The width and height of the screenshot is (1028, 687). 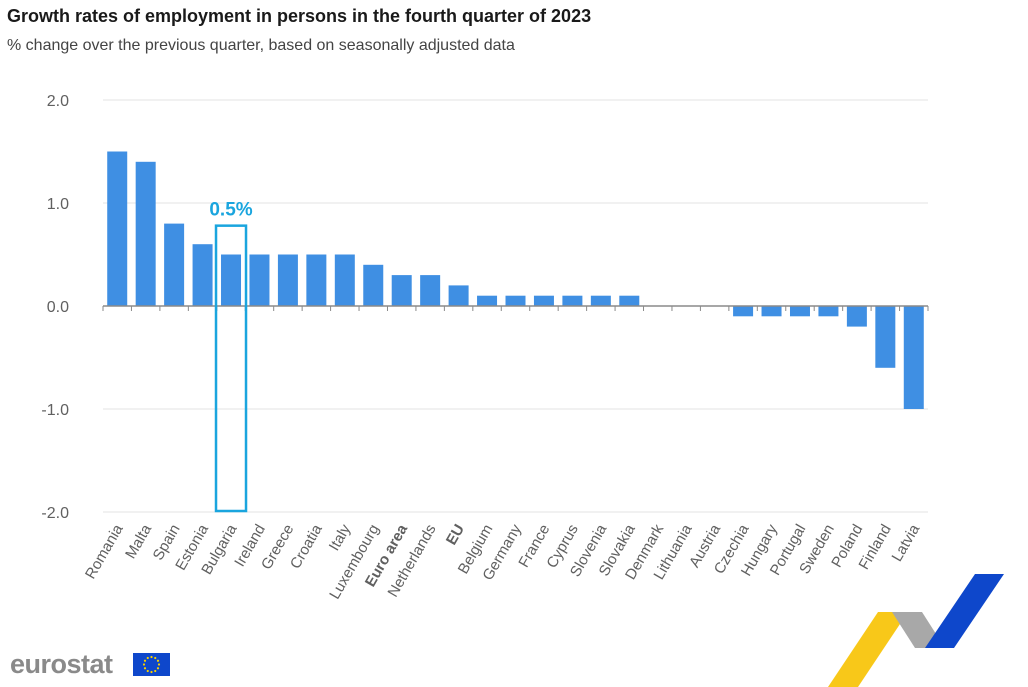 I want to click on bar-sweden, so click(x=828, y=311).